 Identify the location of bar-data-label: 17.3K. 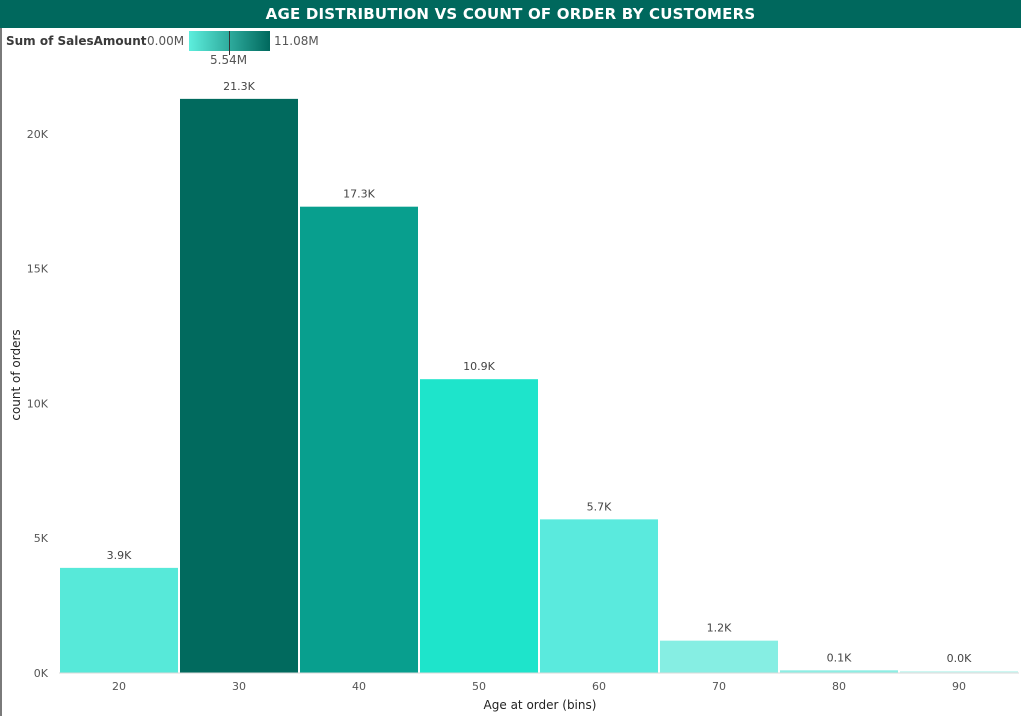
(359, 194).